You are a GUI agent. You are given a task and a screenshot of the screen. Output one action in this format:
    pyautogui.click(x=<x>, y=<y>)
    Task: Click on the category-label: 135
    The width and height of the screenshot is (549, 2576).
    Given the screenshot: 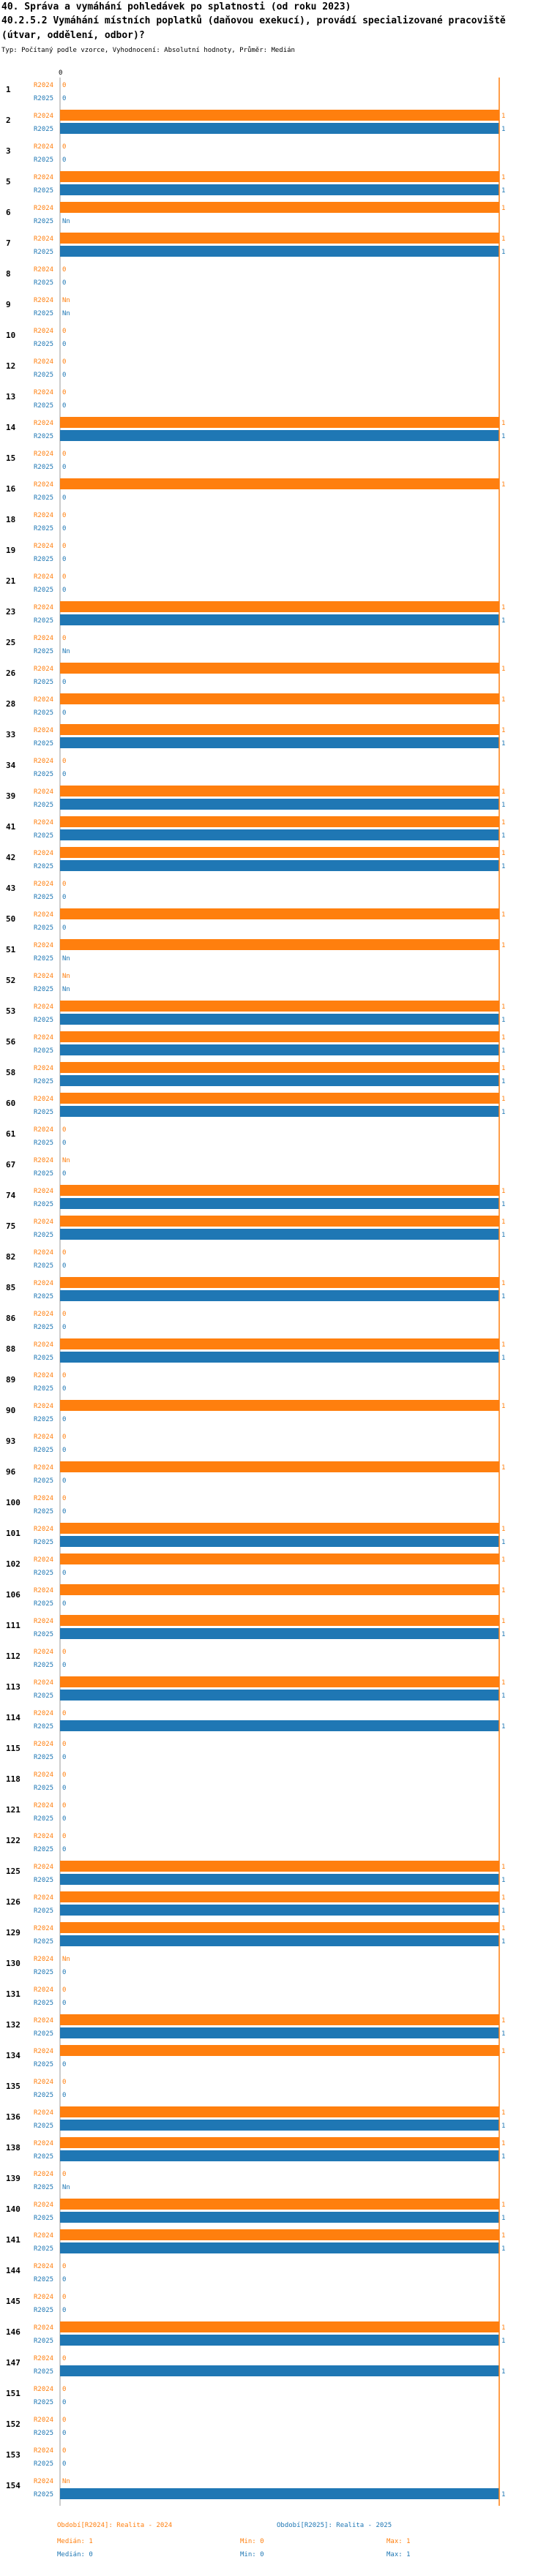 What is the action you would take?
    pyautogui.click(x=13, y=2086)
    